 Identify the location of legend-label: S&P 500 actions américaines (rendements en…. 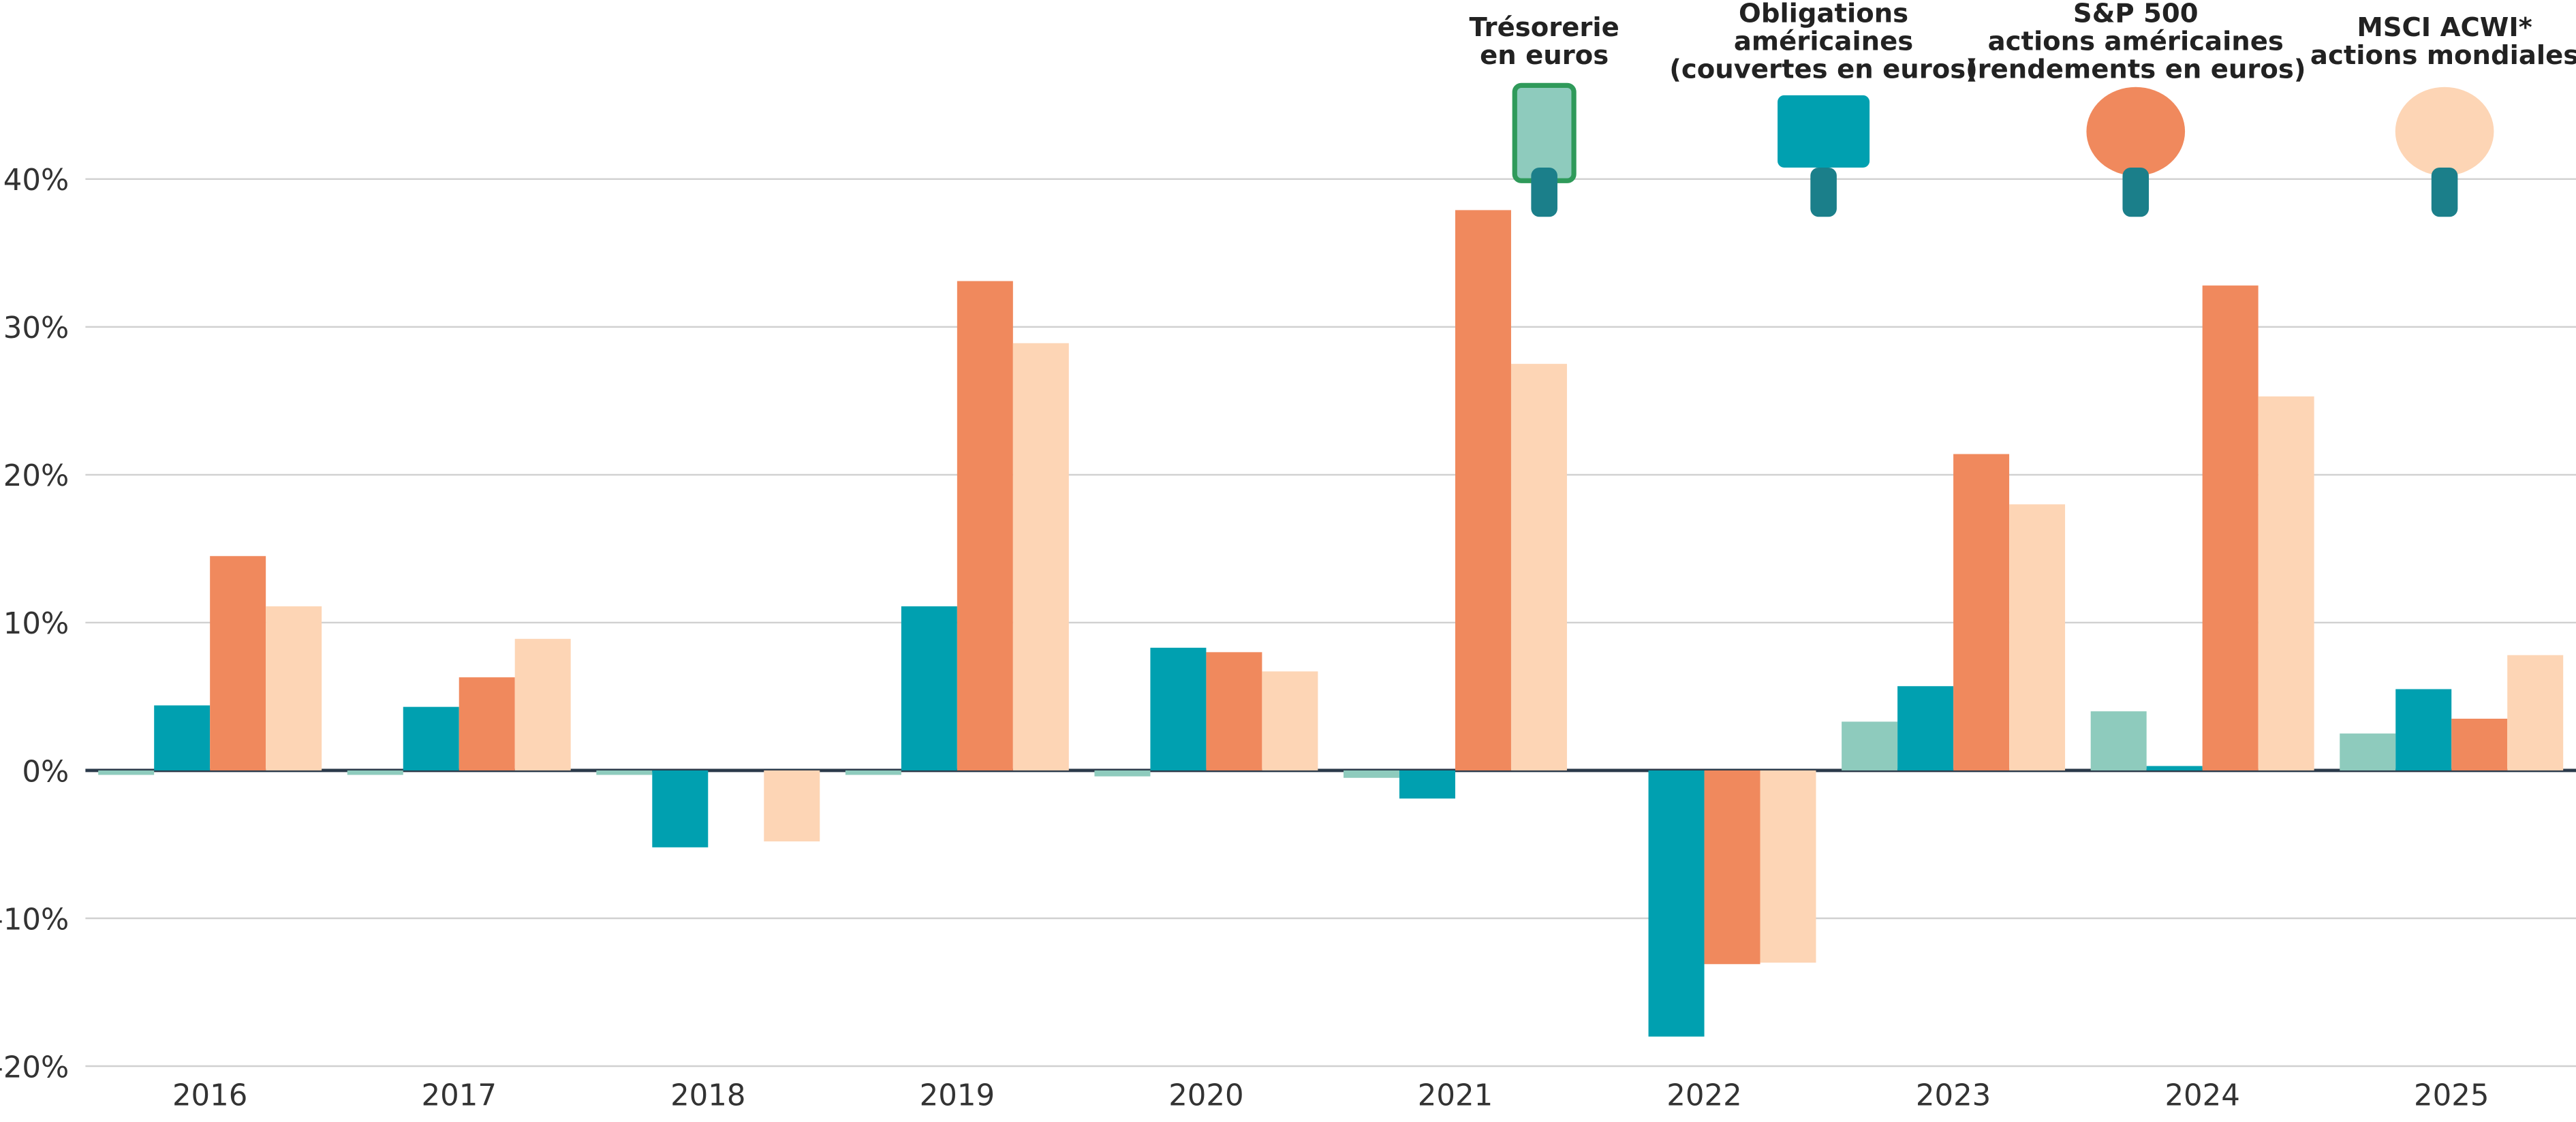
(2136, 42).